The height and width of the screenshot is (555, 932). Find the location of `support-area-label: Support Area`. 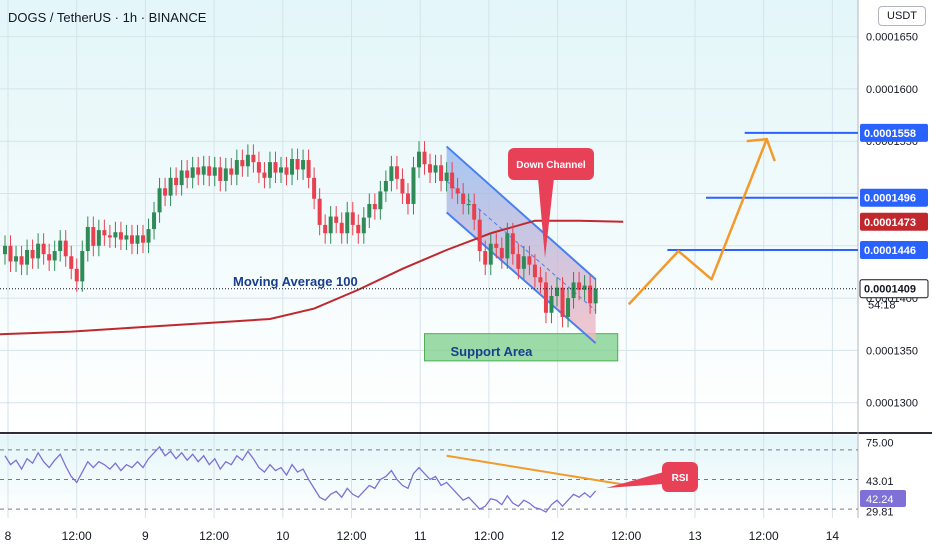

support-area-label: Support Area is located at coordinates (492, 351).